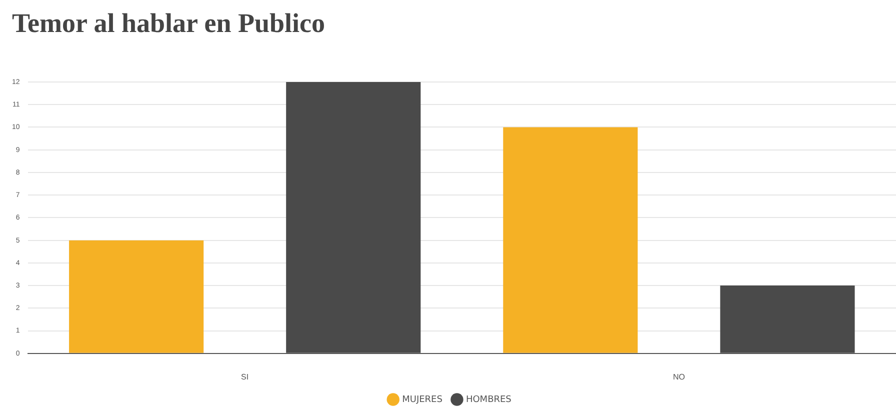 This screenshot has width=896, height=418. What do you see at coordinates (678, 377) in the screenshot?
I see `x-tick-label: NO` at bounding box center [678, 377].